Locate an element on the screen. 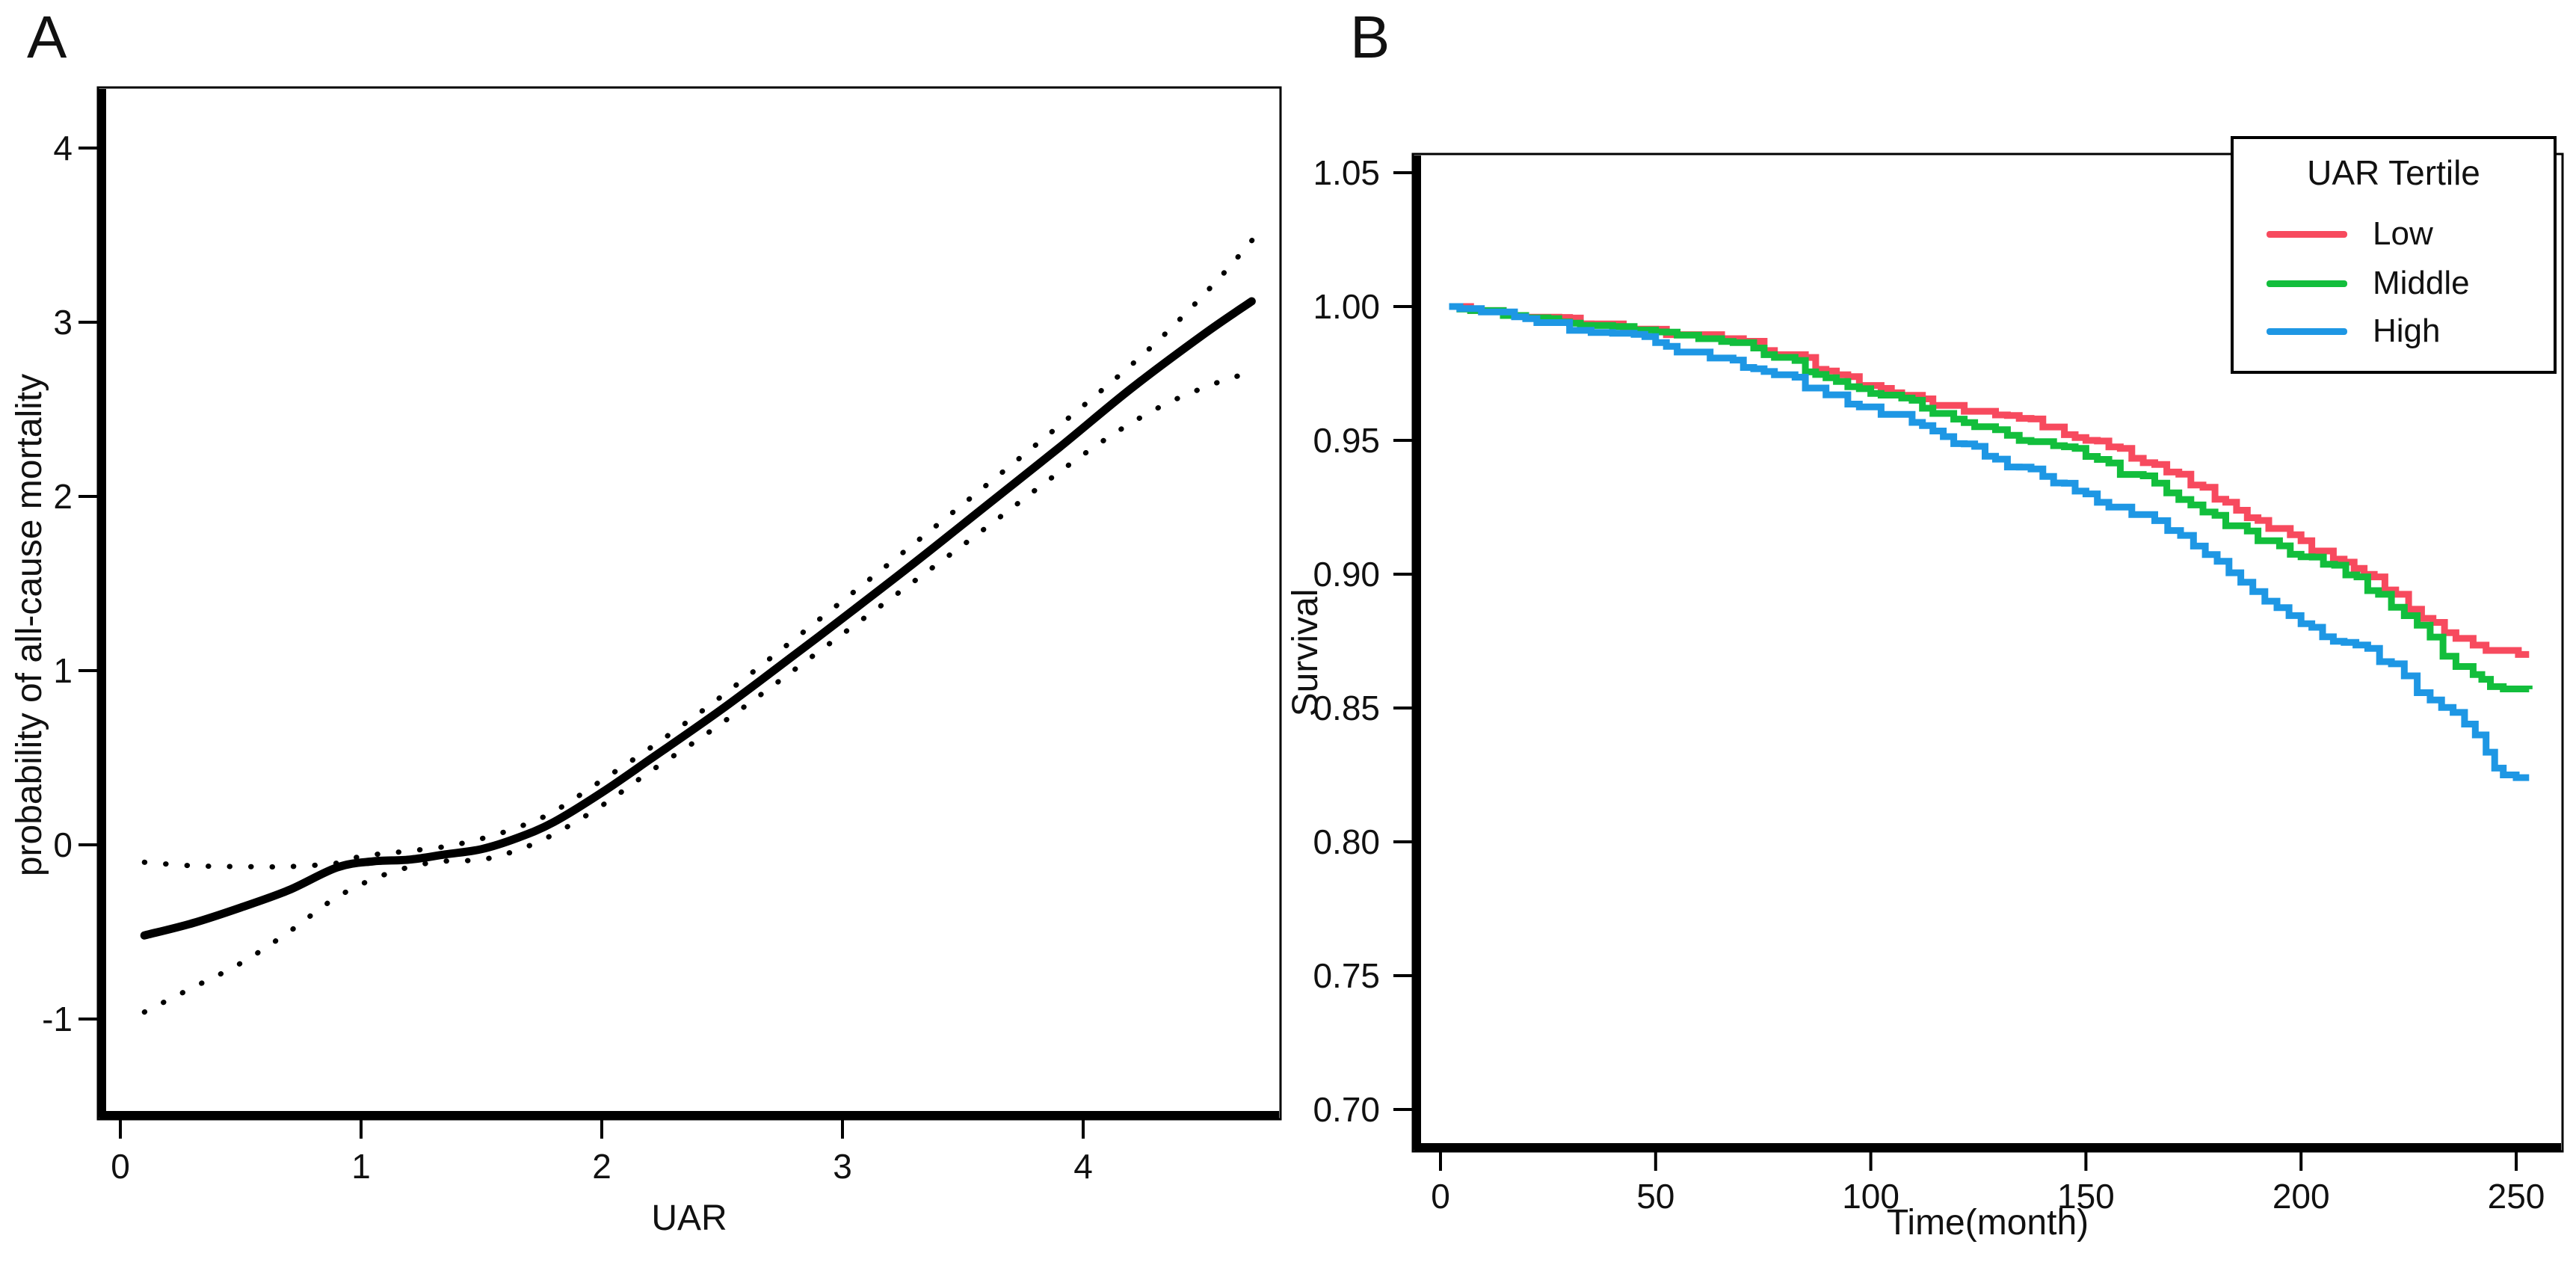 The image size is (2576, 1262). tick-label: 0.70 is located at coordinates (1346, 1109).